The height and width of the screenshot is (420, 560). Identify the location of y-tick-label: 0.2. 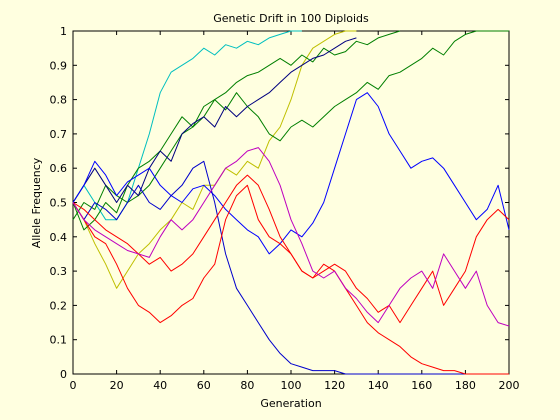
(59, 305).